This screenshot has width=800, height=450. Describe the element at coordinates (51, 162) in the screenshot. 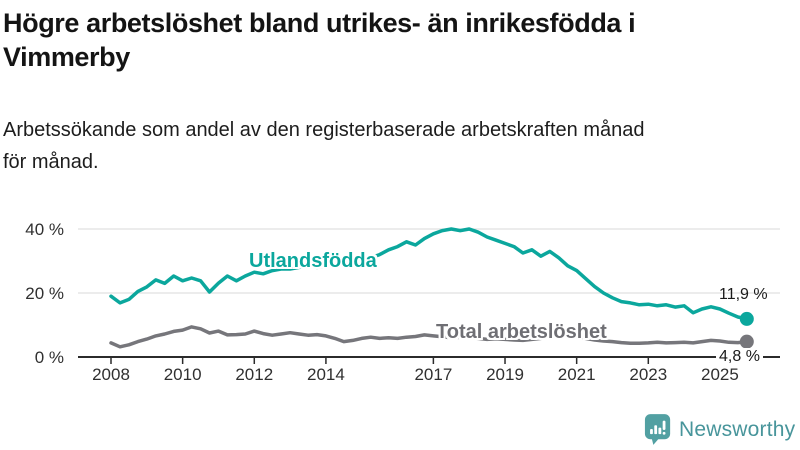

I see `chart-subtitle-line-2: för månad.` at that location.